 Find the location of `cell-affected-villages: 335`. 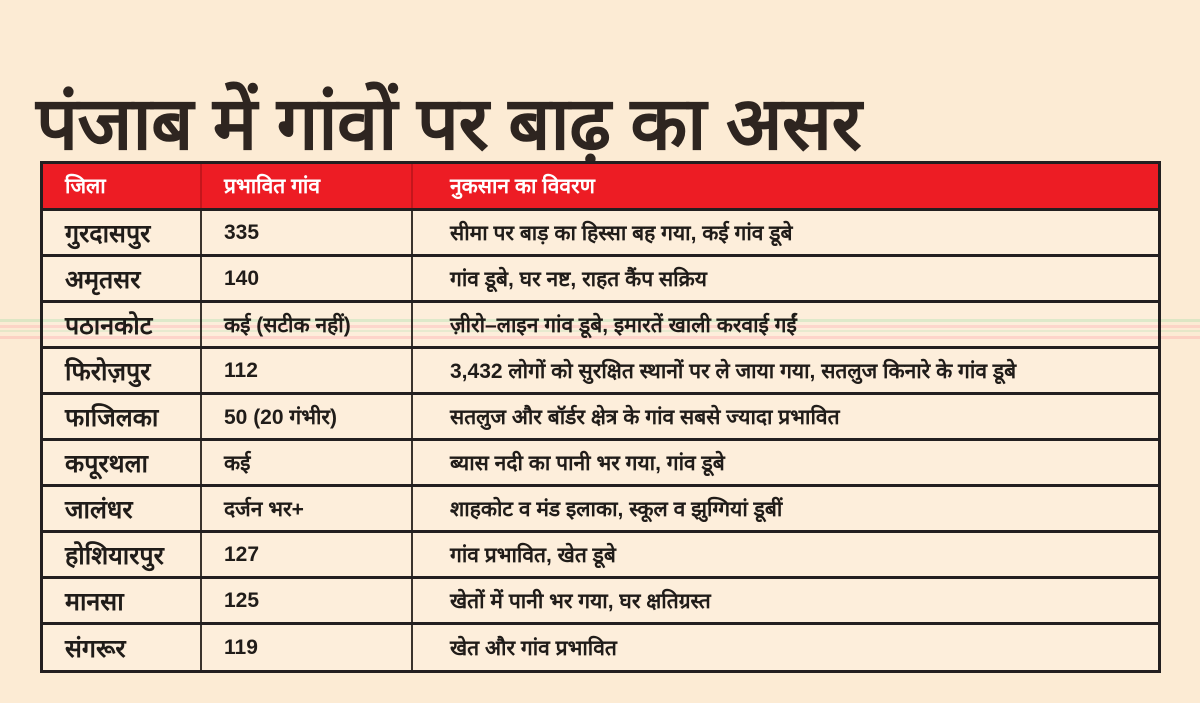

cell-affected-villages: 335 is located at coordinates (307, 232).